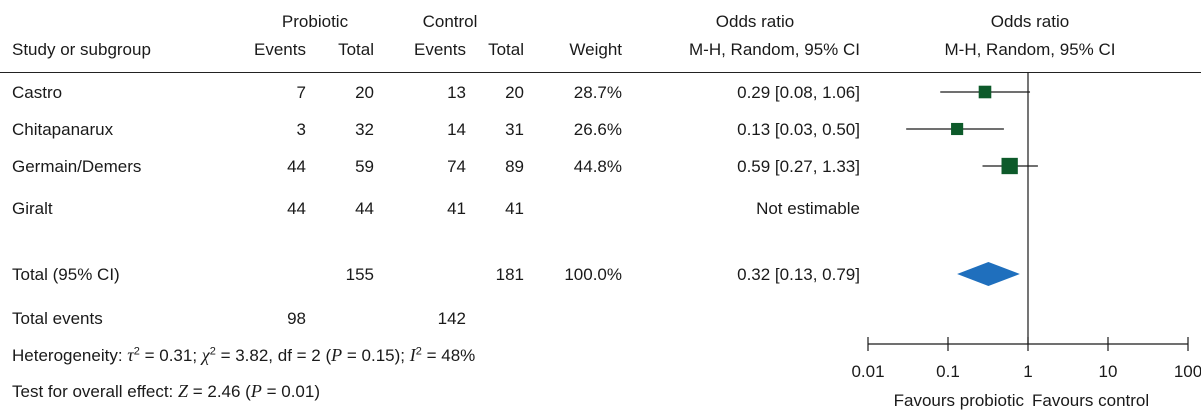 The height and width of the screenshot is (413, 1201). What do you see at coordinates (506, 49) in the screenshot?
I see `control-total-header: Total` at bounding box center [506, 49].